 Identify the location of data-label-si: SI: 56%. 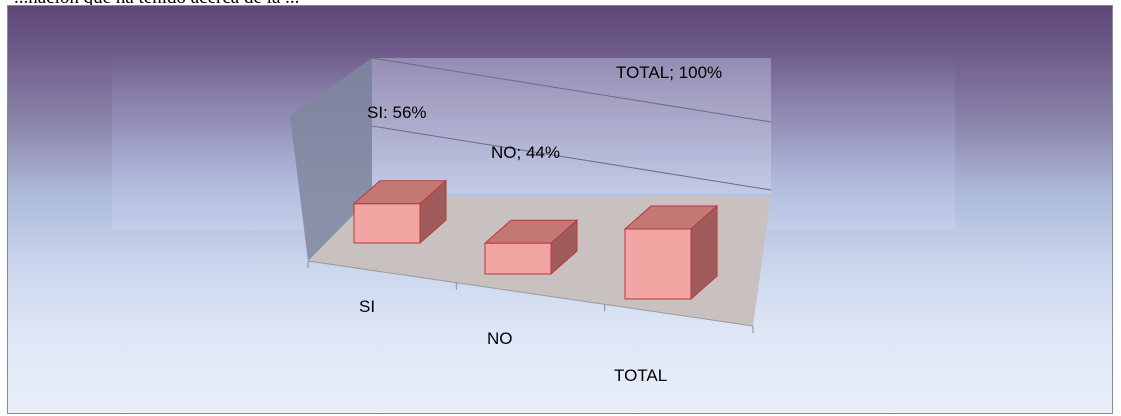
(397, 112).